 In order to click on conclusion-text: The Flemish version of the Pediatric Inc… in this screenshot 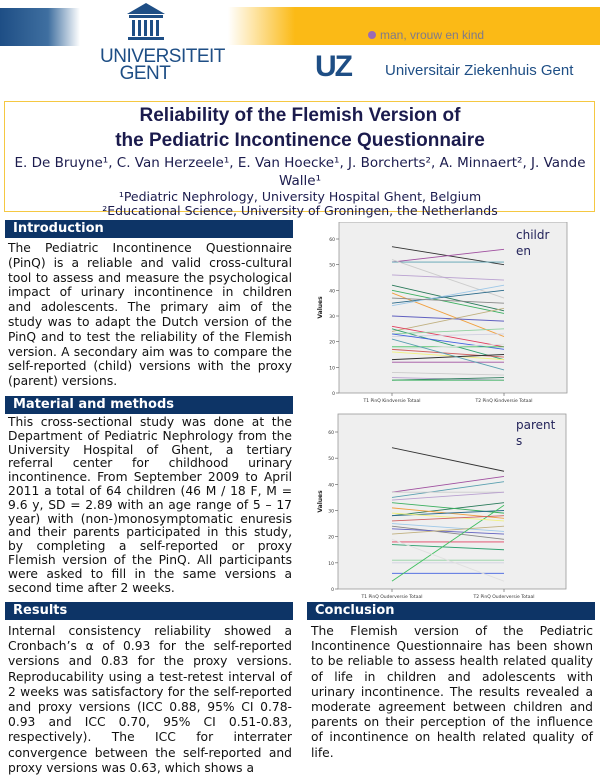, I will do `click(452, 692)`.